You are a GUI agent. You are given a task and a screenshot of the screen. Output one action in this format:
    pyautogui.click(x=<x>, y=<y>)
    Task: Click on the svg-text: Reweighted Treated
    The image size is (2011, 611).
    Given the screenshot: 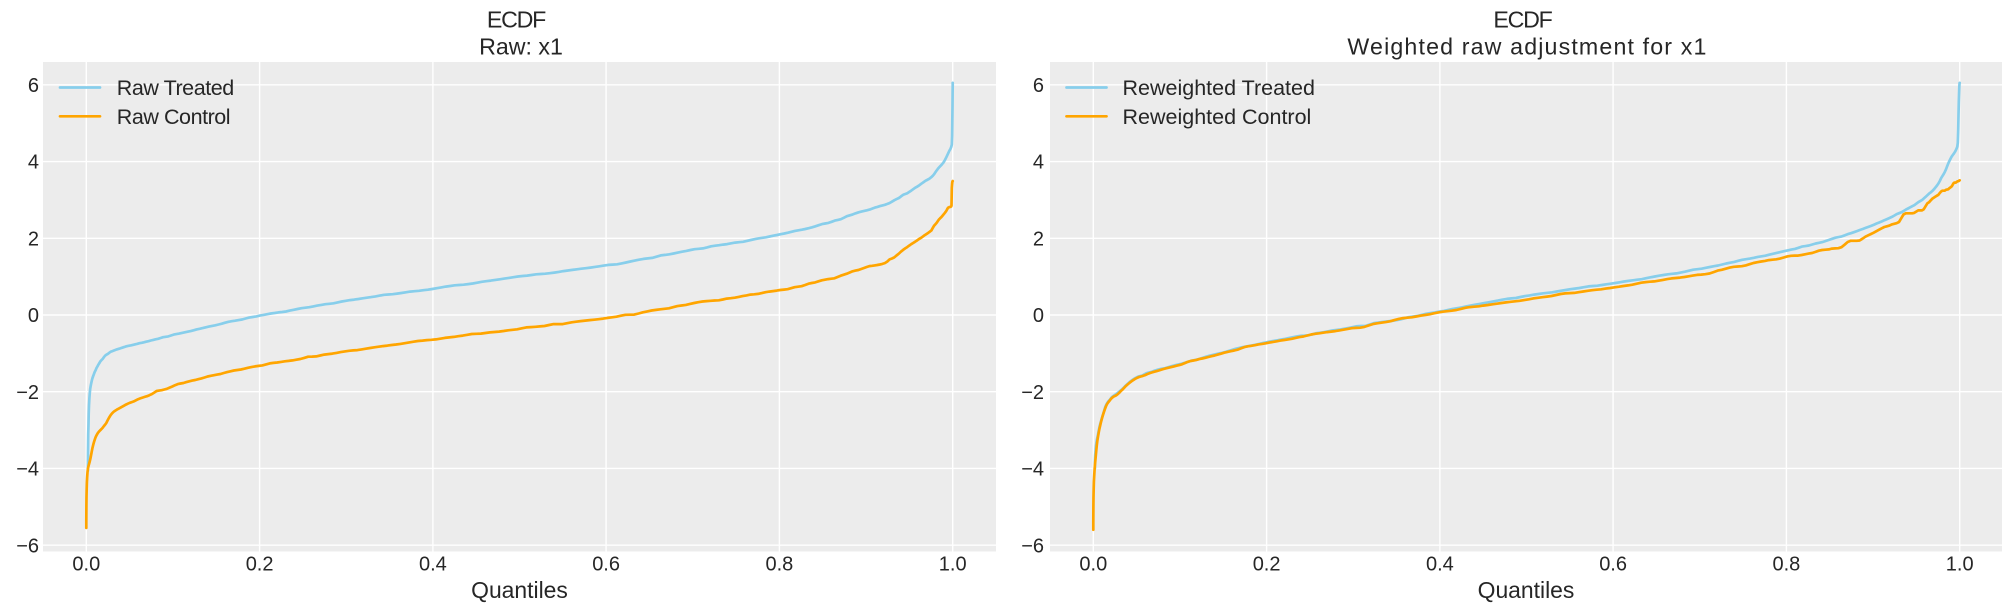 What is the action you would take?
    pyautogui.click(x=1219, y=88)
    